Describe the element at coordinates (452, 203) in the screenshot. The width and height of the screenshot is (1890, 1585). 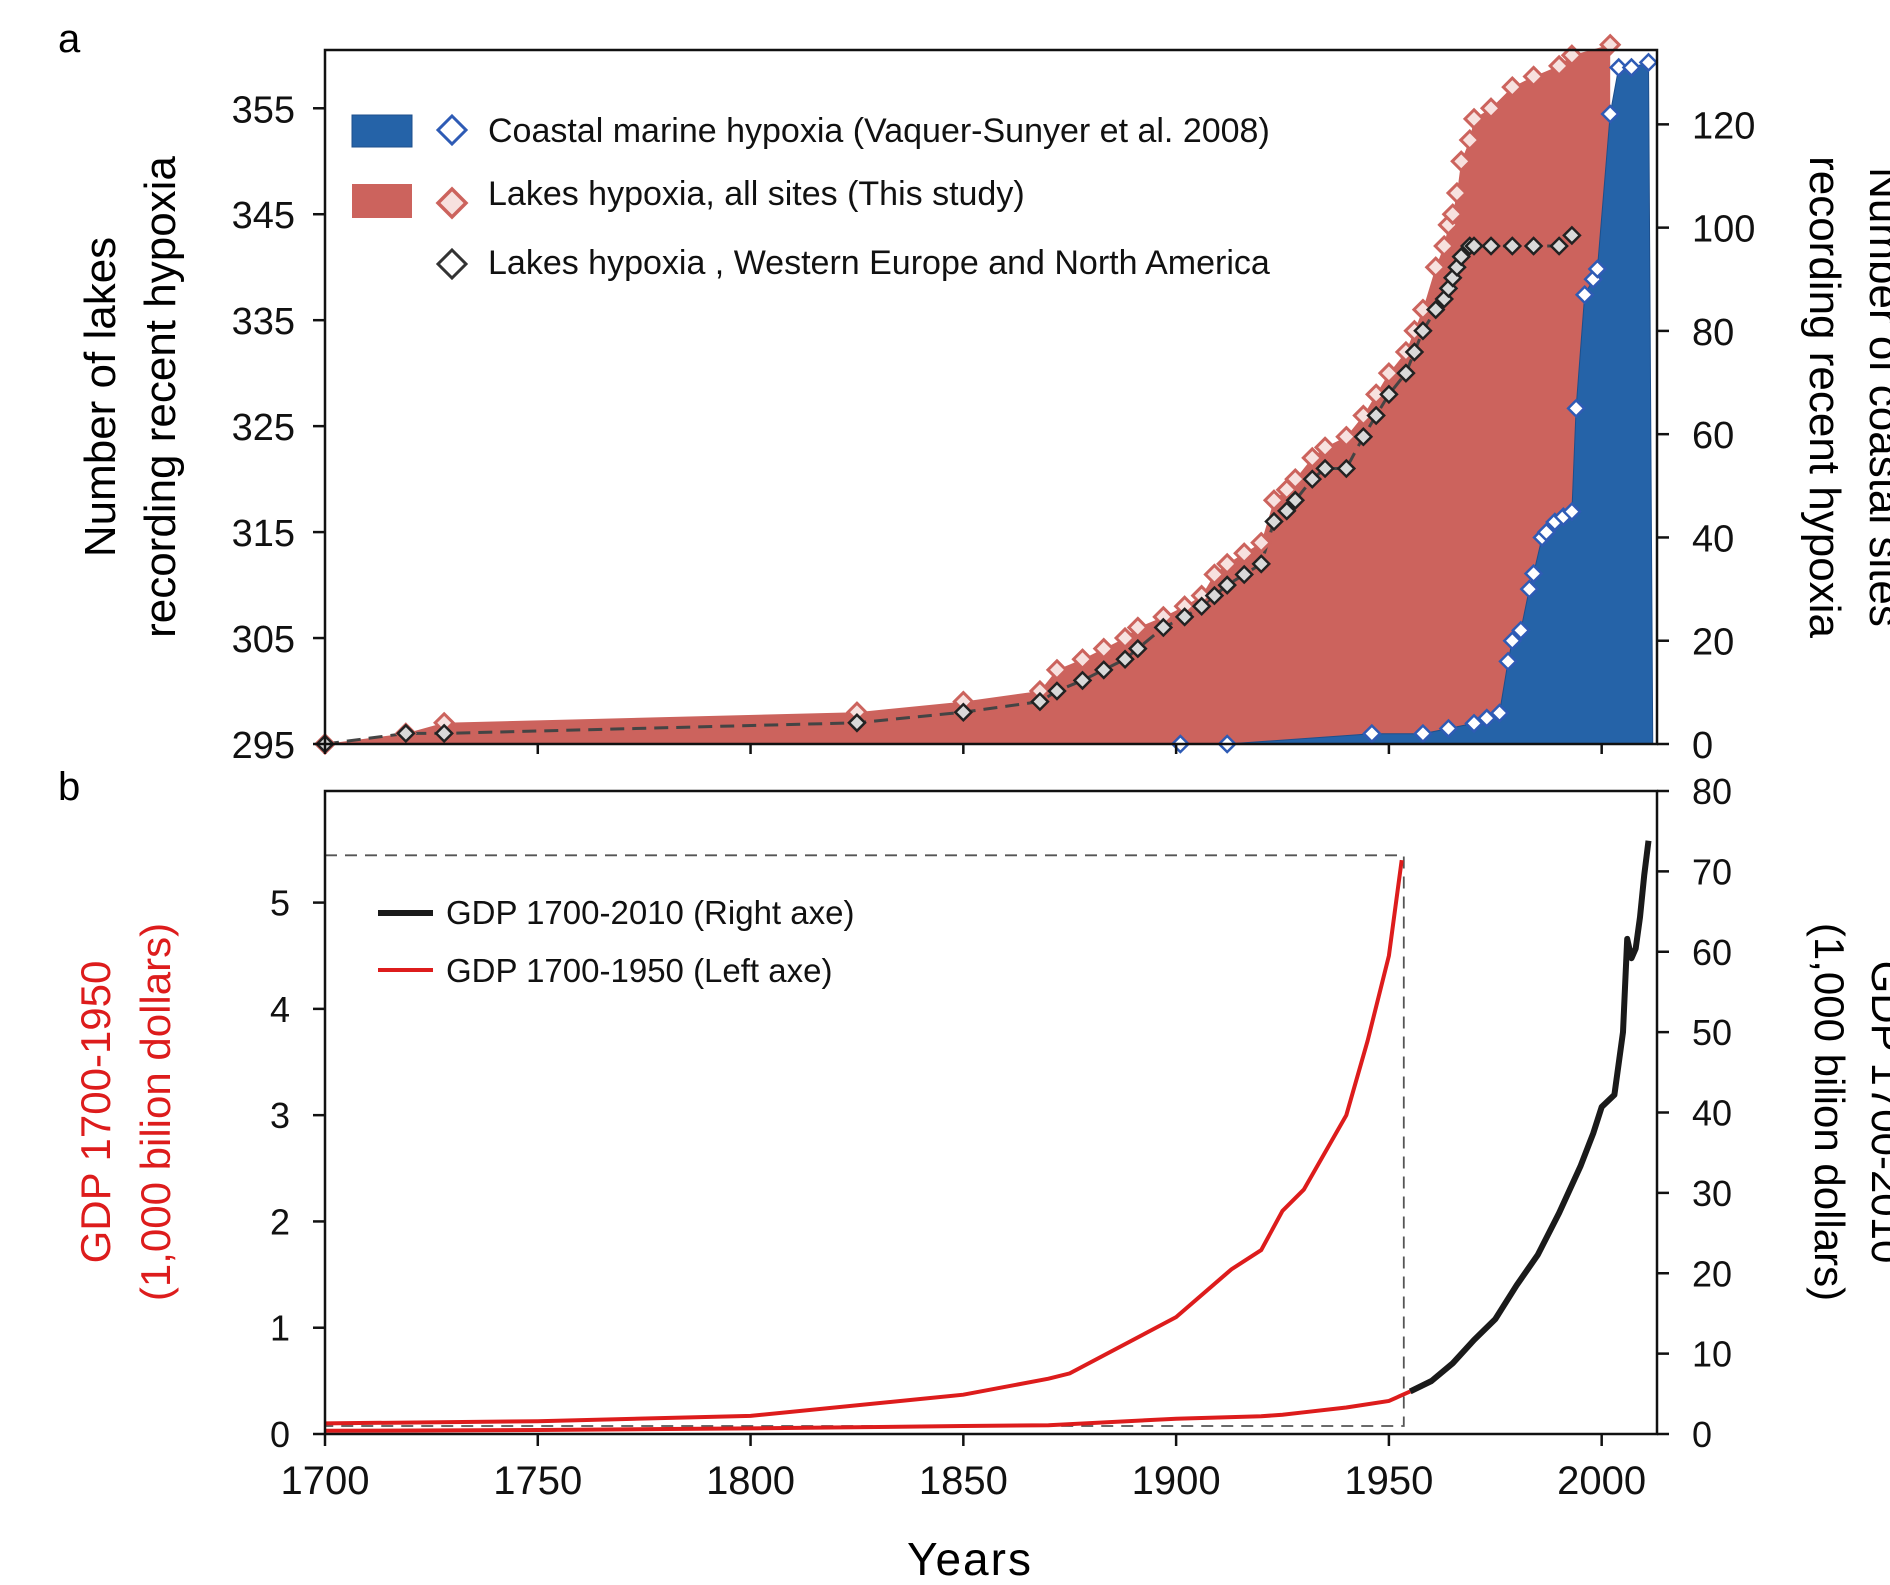
I see `legend-lakes-all-marker` at that location.